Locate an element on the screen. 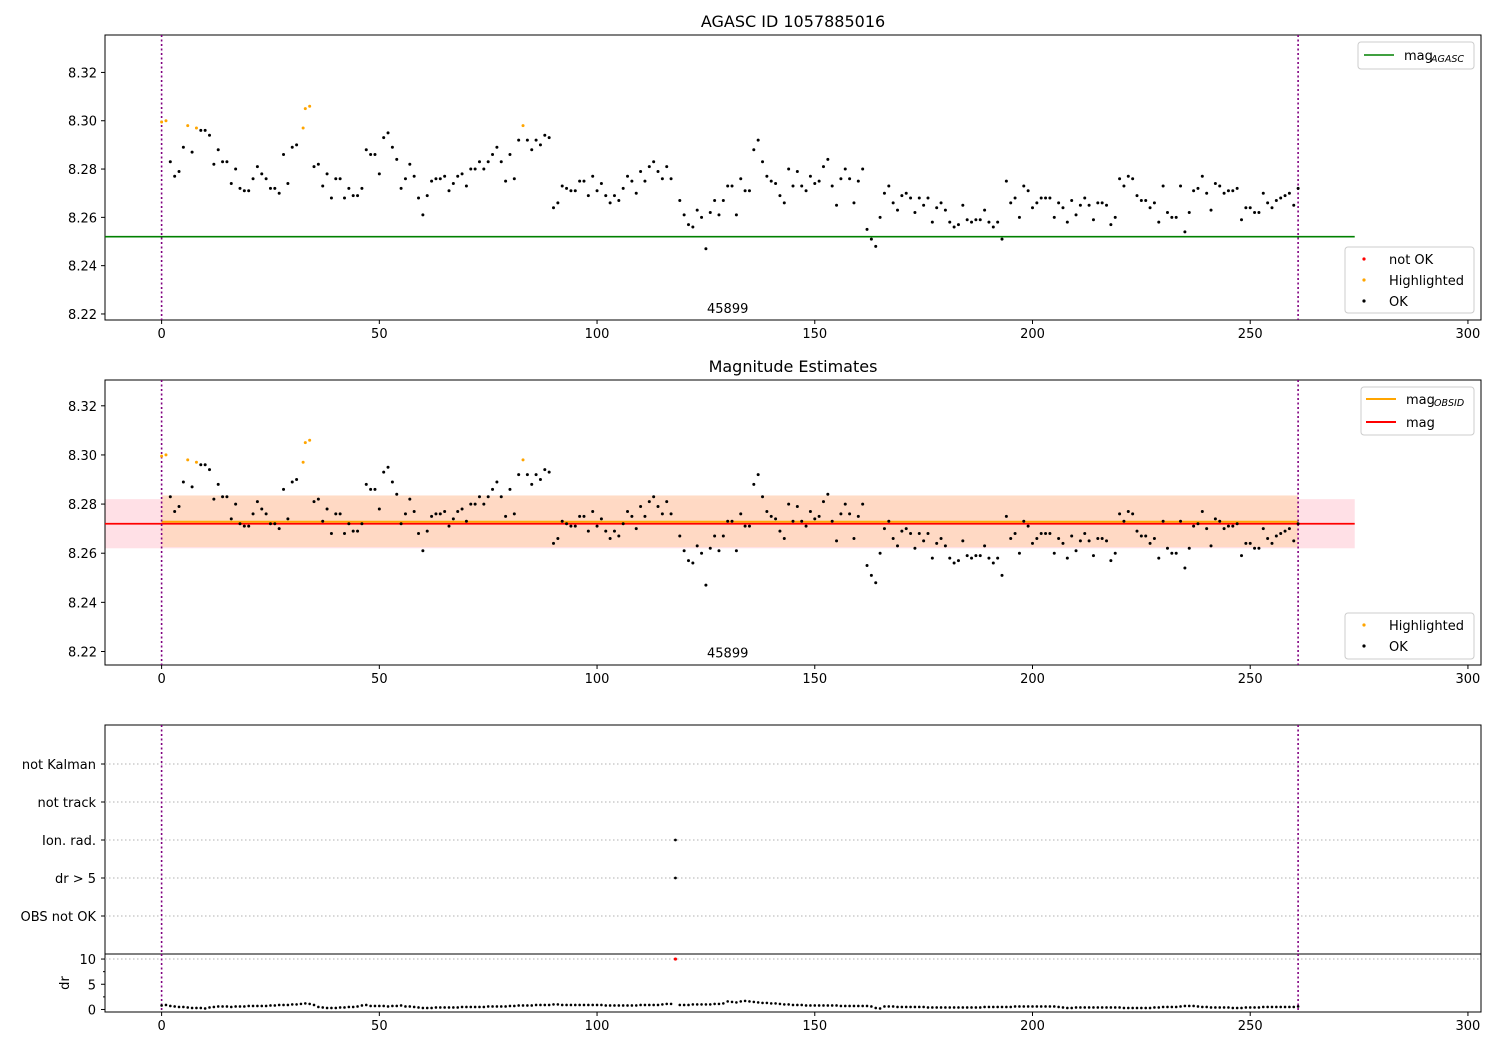 Image resolution: width=1500 pixels, height=1050 pixels. flag-marker is located at coordinates (675, 840).